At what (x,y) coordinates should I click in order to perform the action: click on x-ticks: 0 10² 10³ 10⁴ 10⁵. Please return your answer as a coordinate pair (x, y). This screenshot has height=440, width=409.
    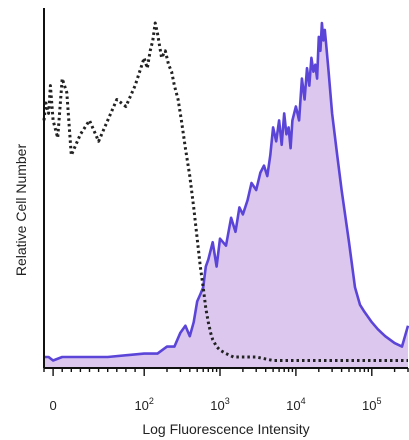
    Looking at the image, I should click on (226, 390).